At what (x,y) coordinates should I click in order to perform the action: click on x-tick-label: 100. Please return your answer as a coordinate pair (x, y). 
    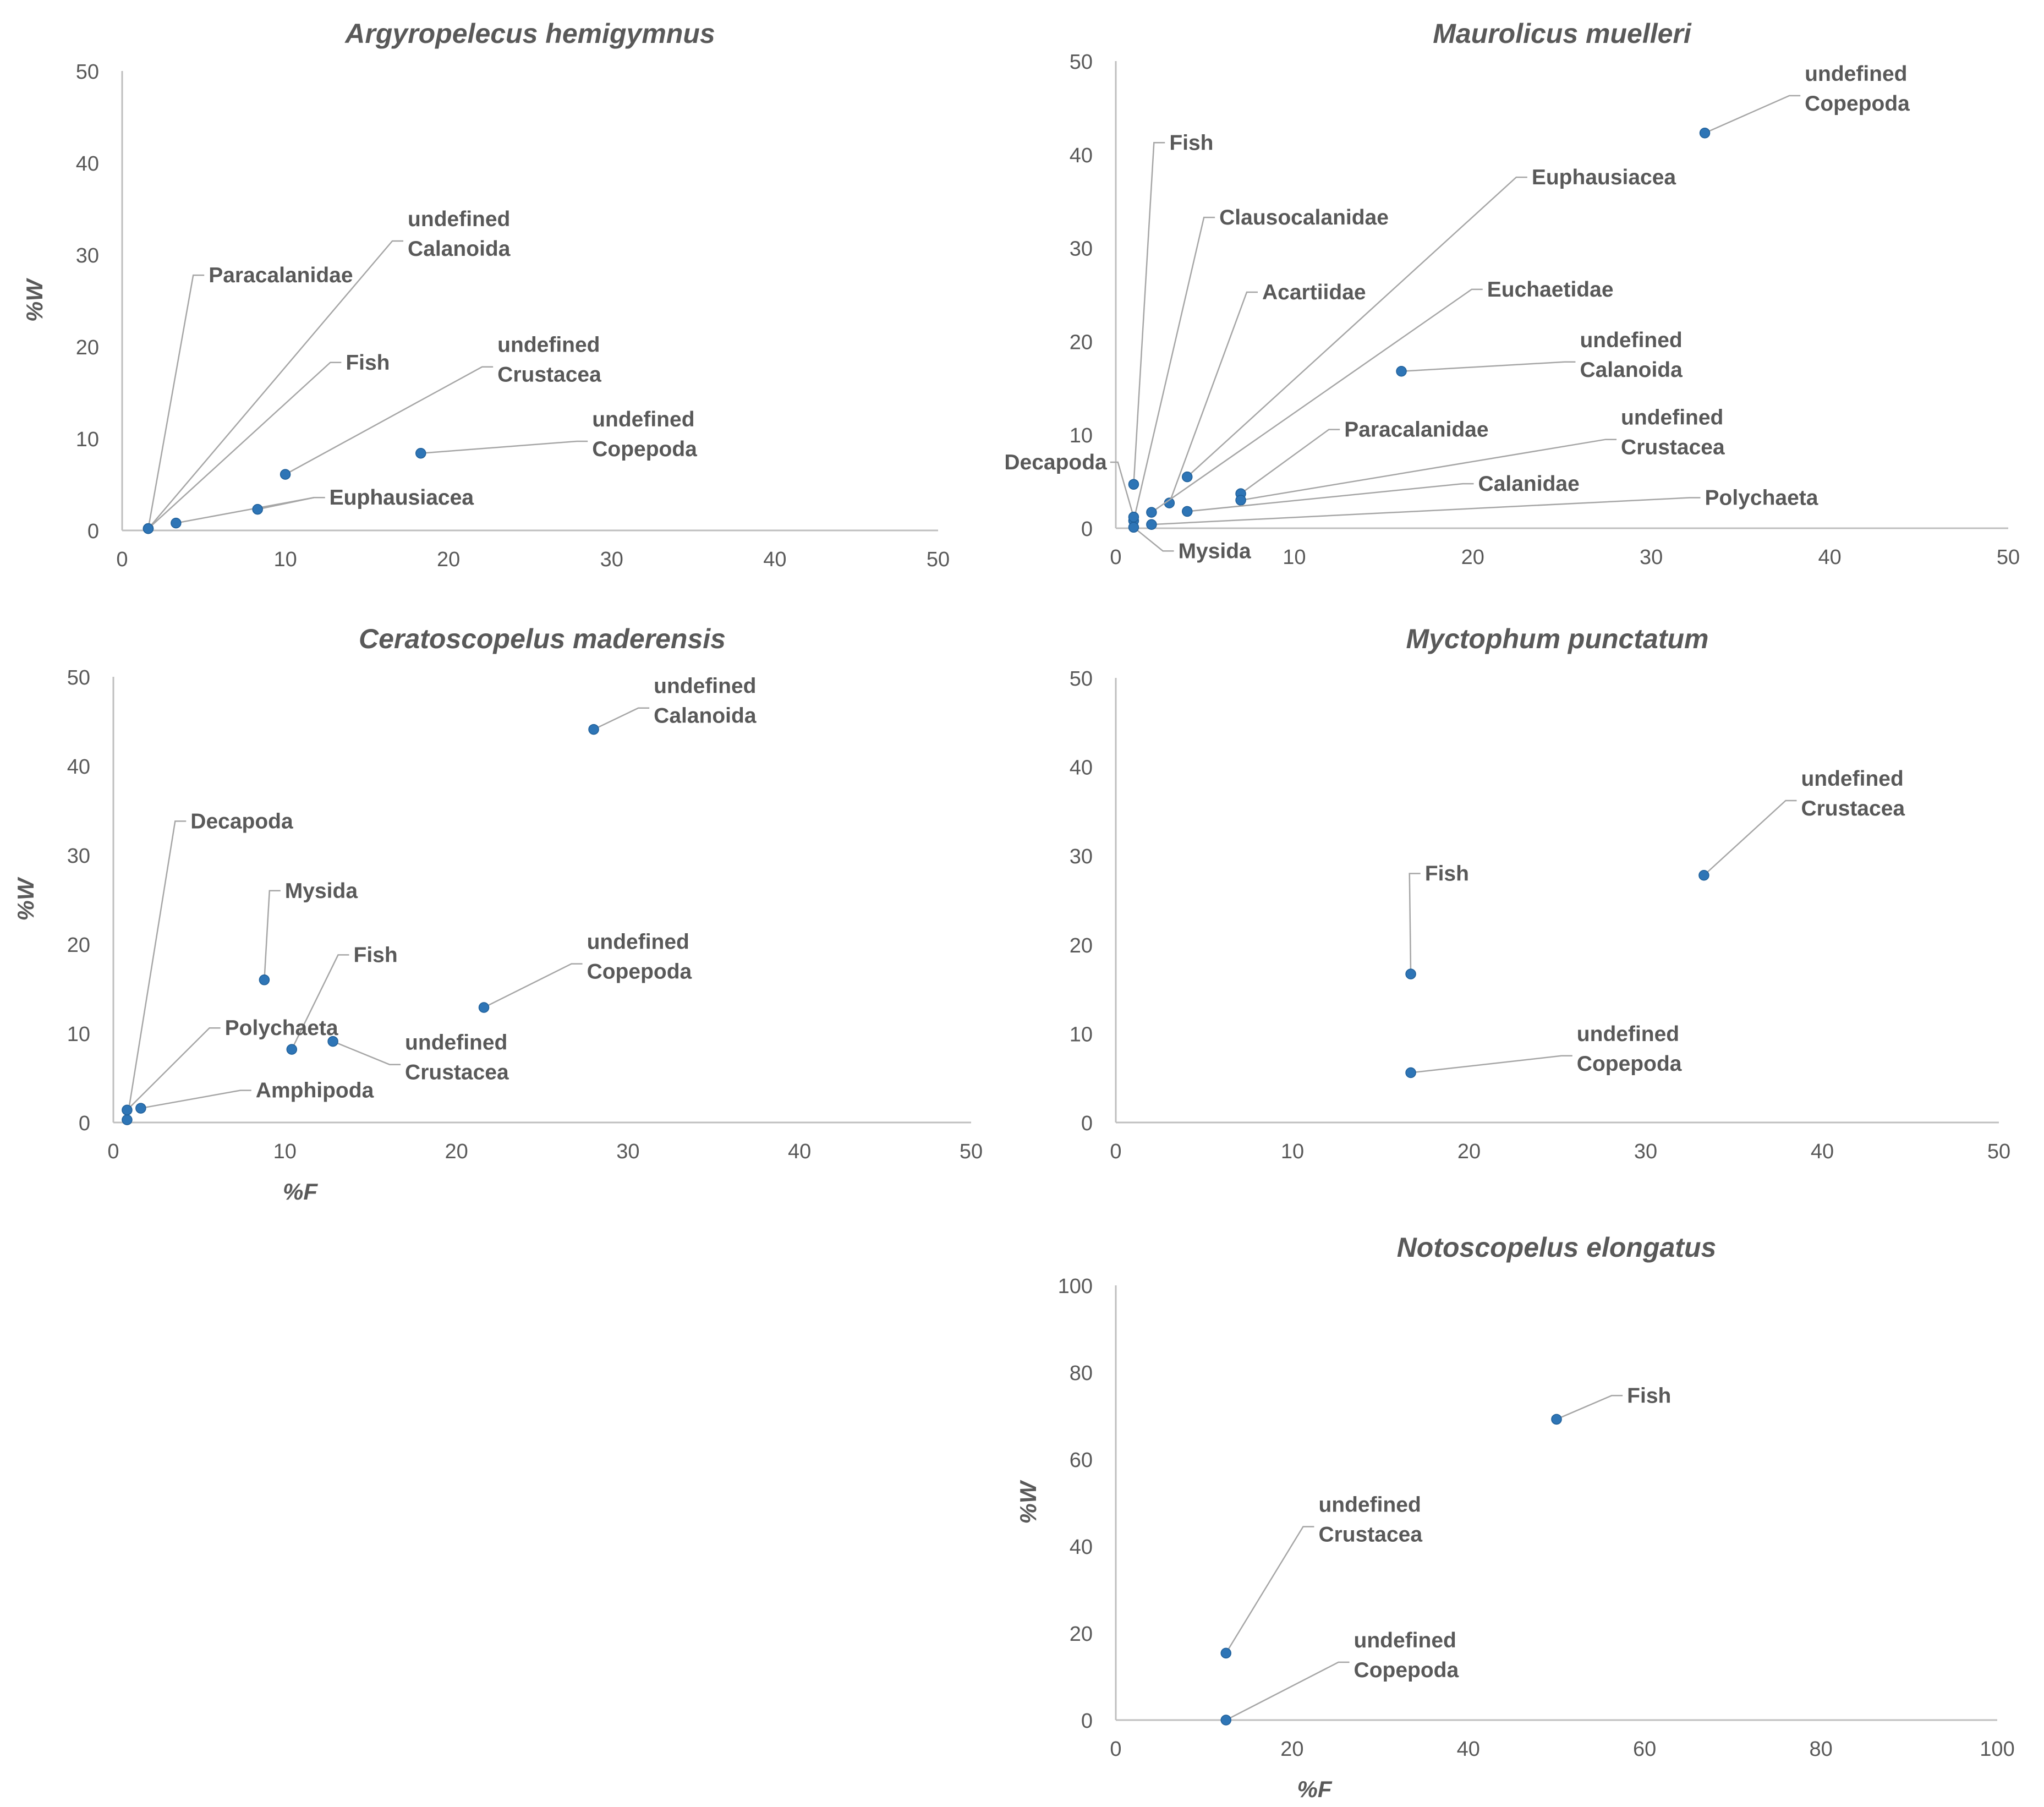
    Looking at the image, I should click on (1997, 1749).